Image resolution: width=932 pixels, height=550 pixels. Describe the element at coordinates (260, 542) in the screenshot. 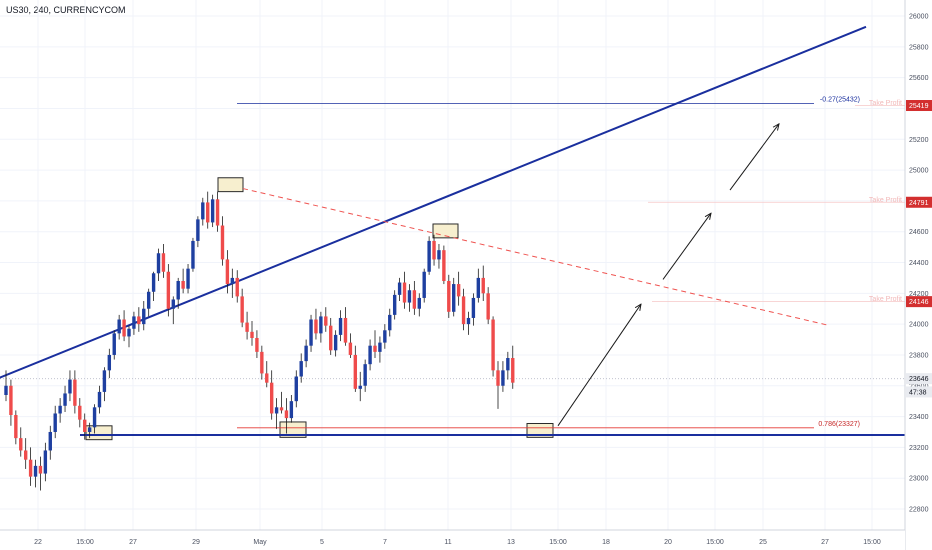

I see `time-tick-label: May` at that location.